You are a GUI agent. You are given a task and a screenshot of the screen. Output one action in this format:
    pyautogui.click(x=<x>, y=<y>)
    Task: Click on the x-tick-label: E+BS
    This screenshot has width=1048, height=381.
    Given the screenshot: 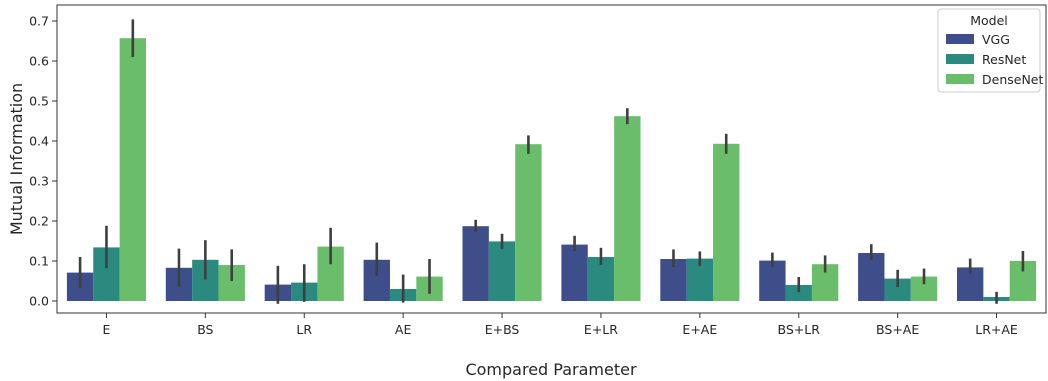 What is the action you would take?
    pyautogui.click(x=502, y=329)
    